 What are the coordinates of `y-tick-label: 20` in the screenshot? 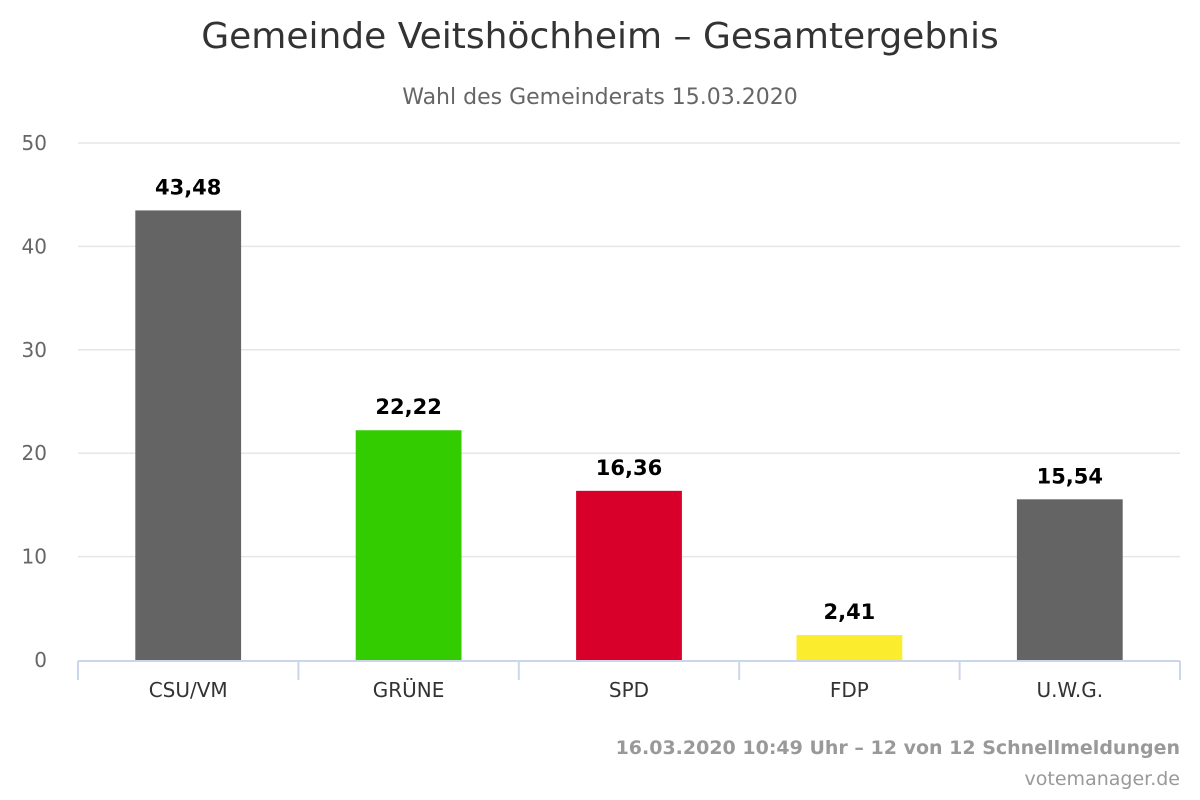 It's located at (34, 453).